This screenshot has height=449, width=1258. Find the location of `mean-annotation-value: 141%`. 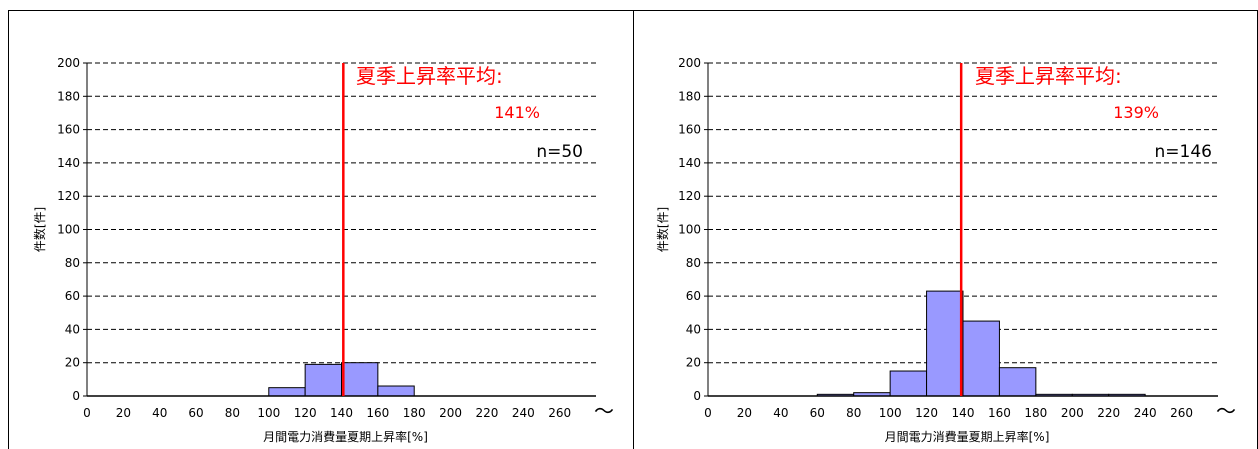

mean-annotation-value: 141% is located at coordinates (517, 112).